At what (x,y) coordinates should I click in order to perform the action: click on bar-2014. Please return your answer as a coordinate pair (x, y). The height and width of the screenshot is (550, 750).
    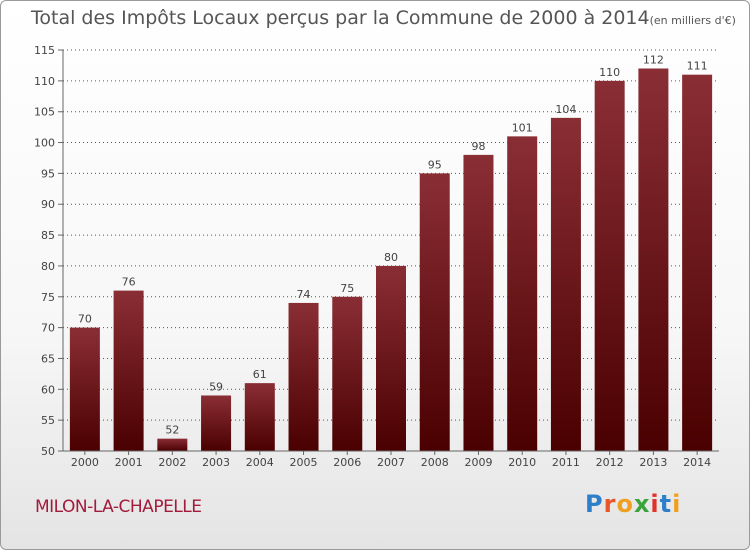
    Looking at the image, I should click on (697, 262).